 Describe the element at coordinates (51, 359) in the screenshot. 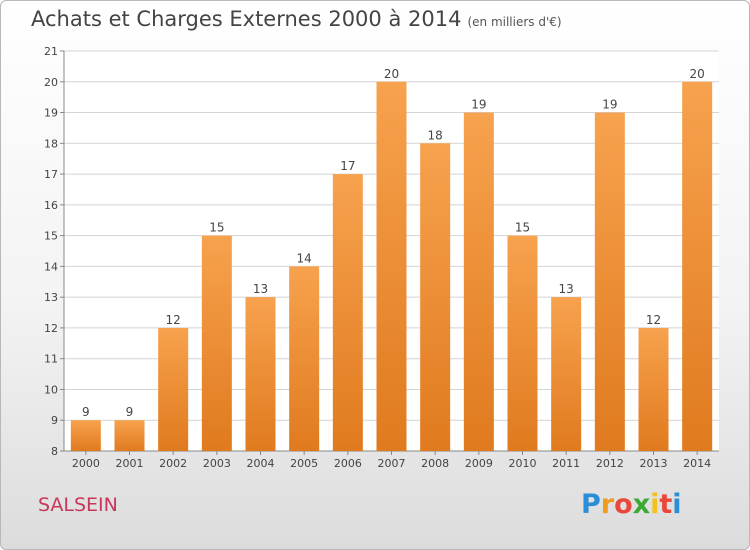

I see `y-tick-label: 11` at that location.